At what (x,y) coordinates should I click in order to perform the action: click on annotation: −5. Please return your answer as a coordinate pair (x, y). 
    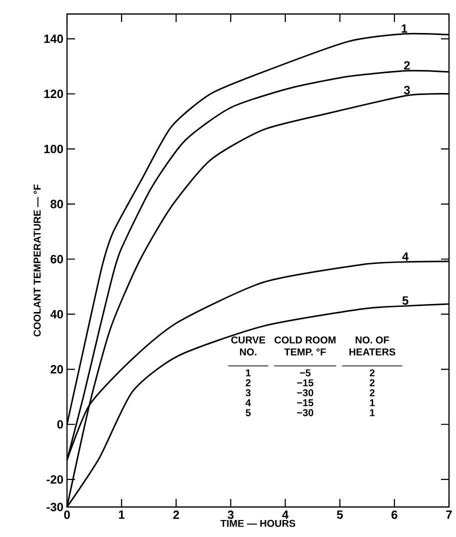
    Looking at the image, I should click on (305, 372).